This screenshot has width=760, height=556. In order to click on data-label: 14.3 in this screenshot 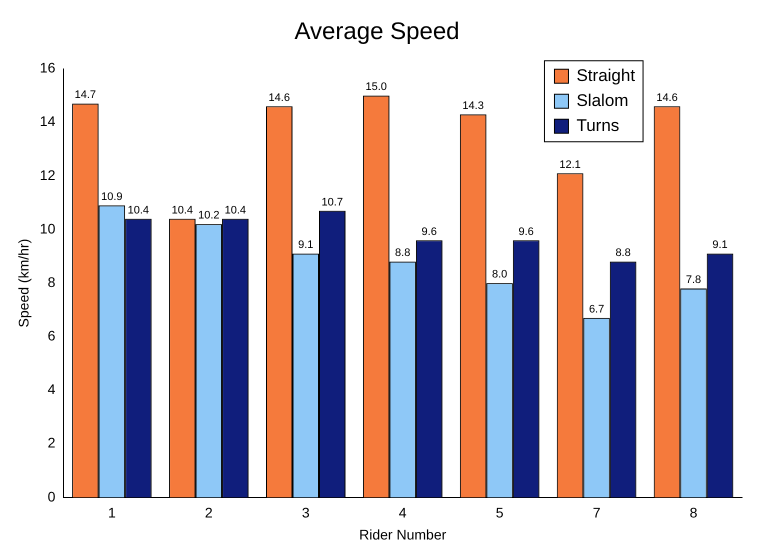, I will do `click(473, 106)`.